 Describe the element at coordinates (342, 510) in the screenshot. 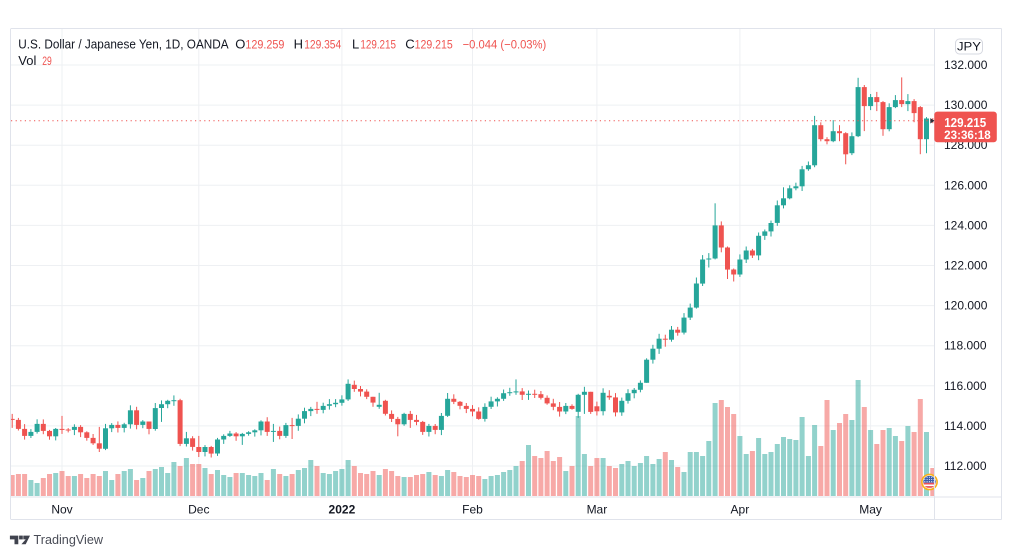

I see `svg-text: 2022` at that location.